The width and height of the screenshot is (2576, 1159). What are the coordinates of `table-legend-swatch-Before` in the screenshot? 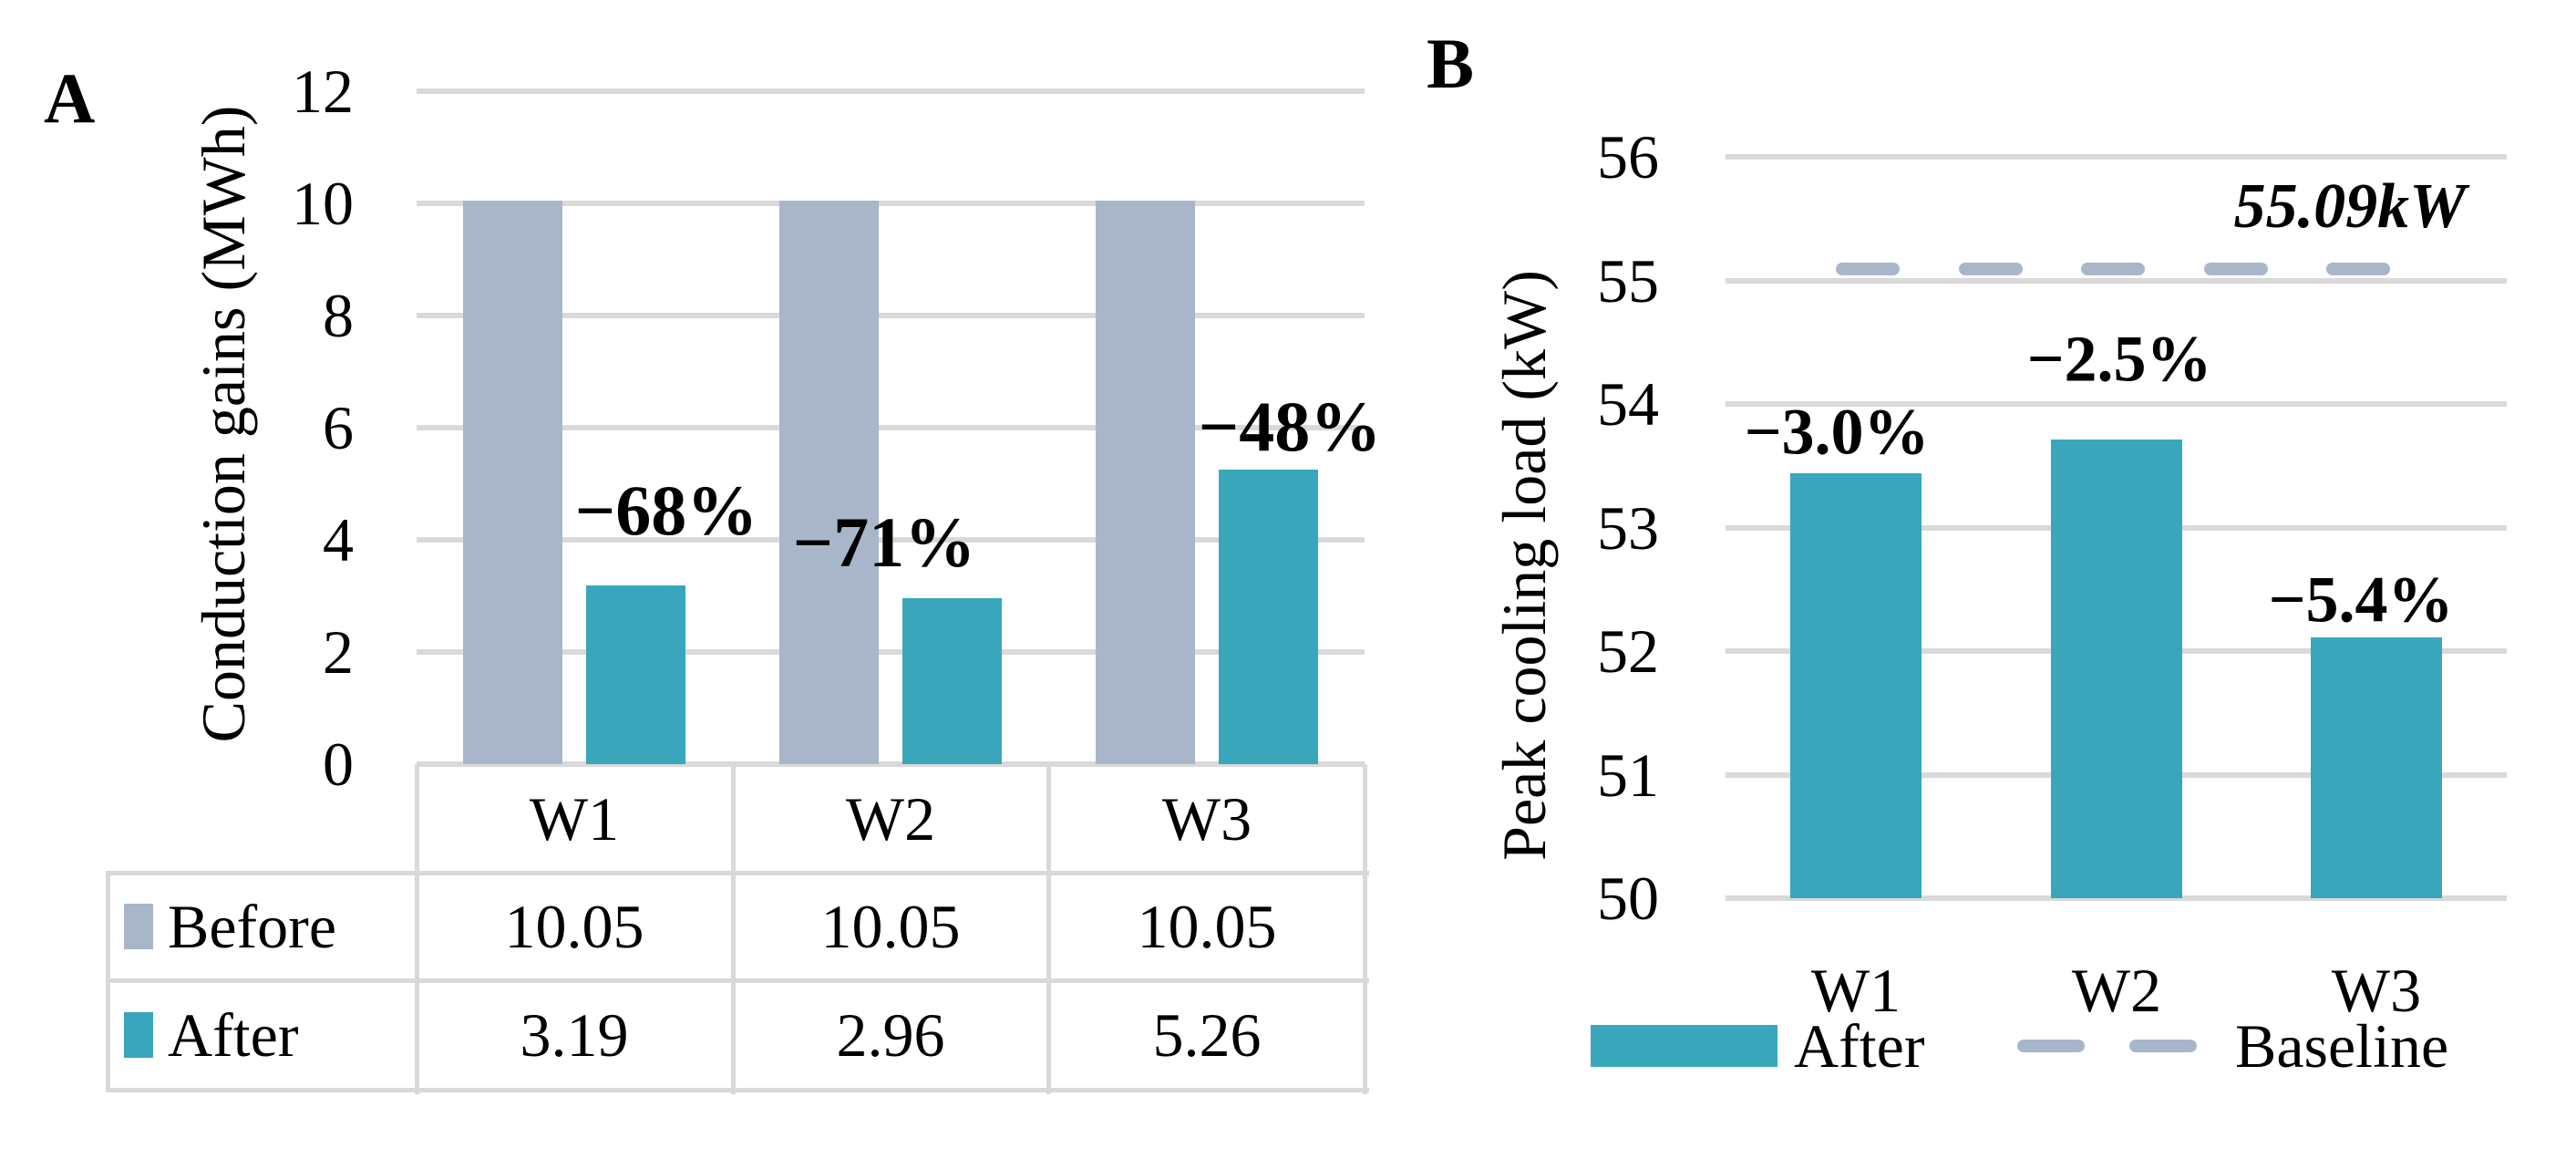 It's located at (138, 926).